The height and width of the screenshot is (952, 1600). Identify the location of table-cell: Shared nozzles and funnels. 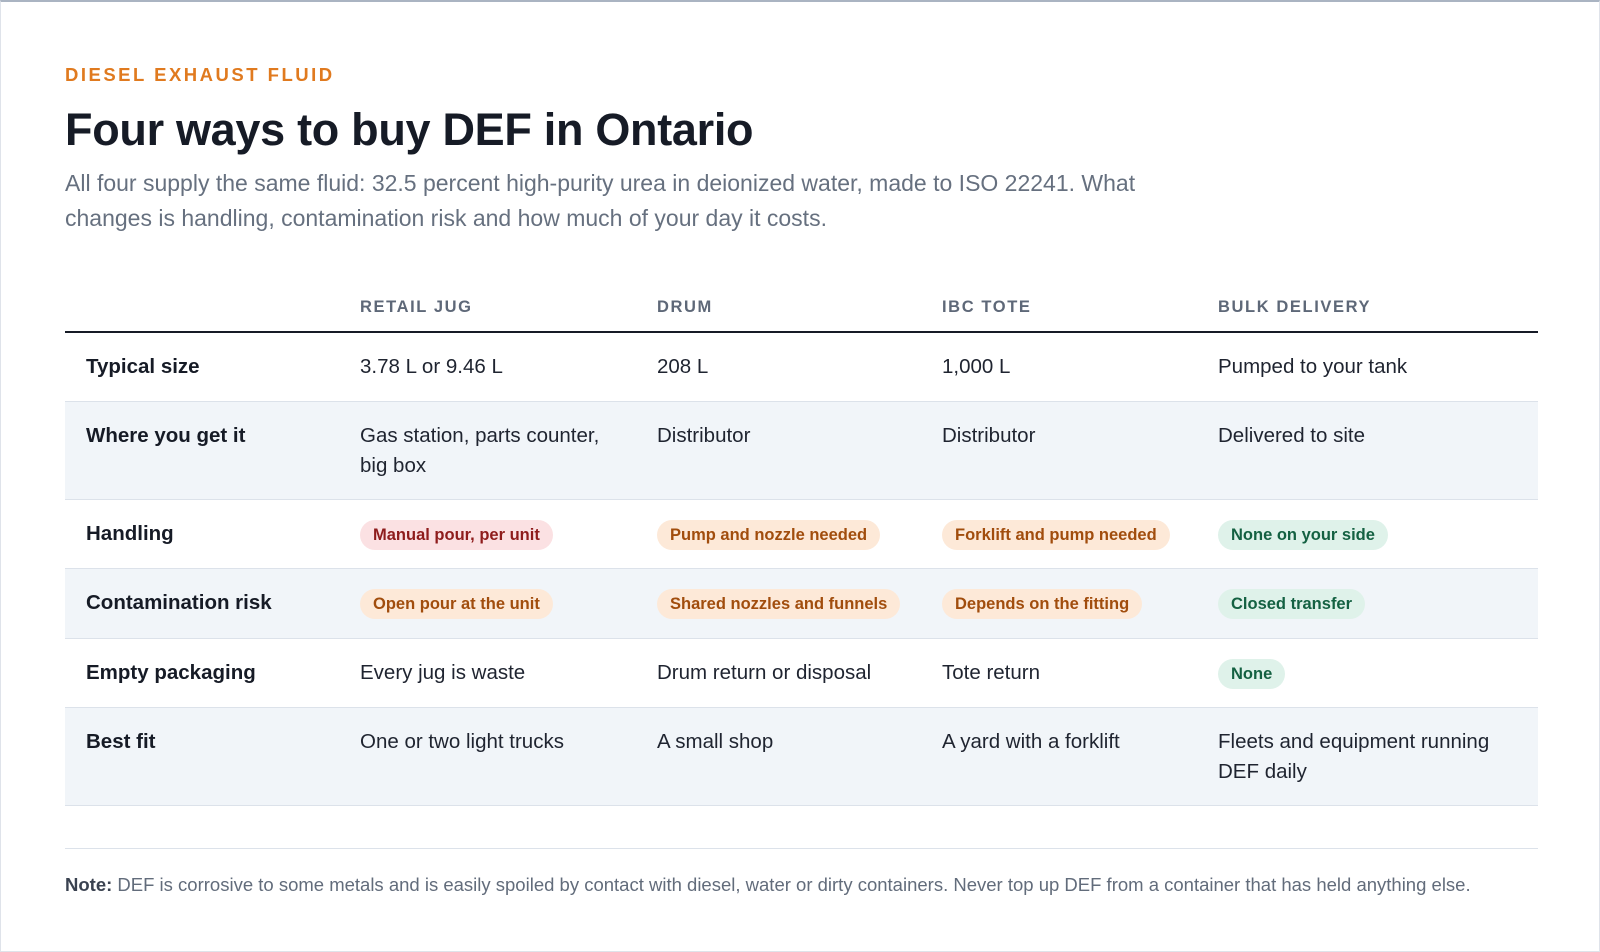
(779, 603).